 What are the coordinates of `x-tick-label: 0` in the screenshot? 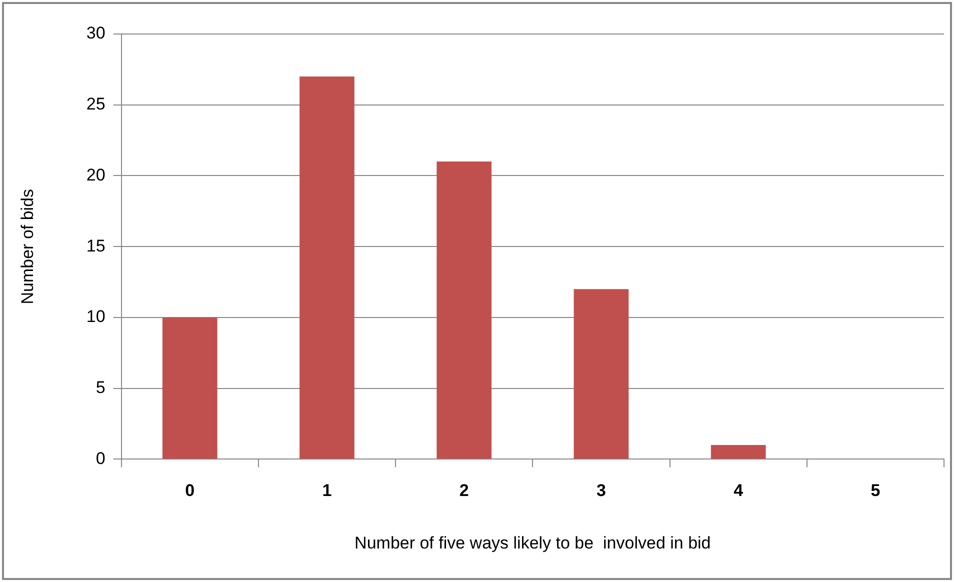 It's located at (190, 490).